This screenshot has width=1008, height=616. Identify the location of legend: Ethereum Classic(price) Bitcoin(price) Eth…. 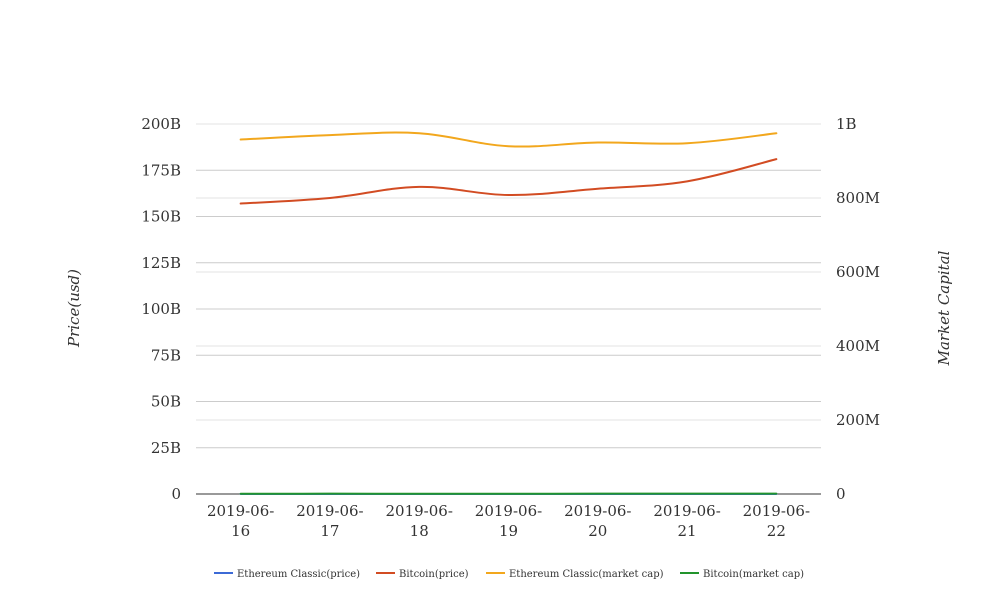
(509, 574).